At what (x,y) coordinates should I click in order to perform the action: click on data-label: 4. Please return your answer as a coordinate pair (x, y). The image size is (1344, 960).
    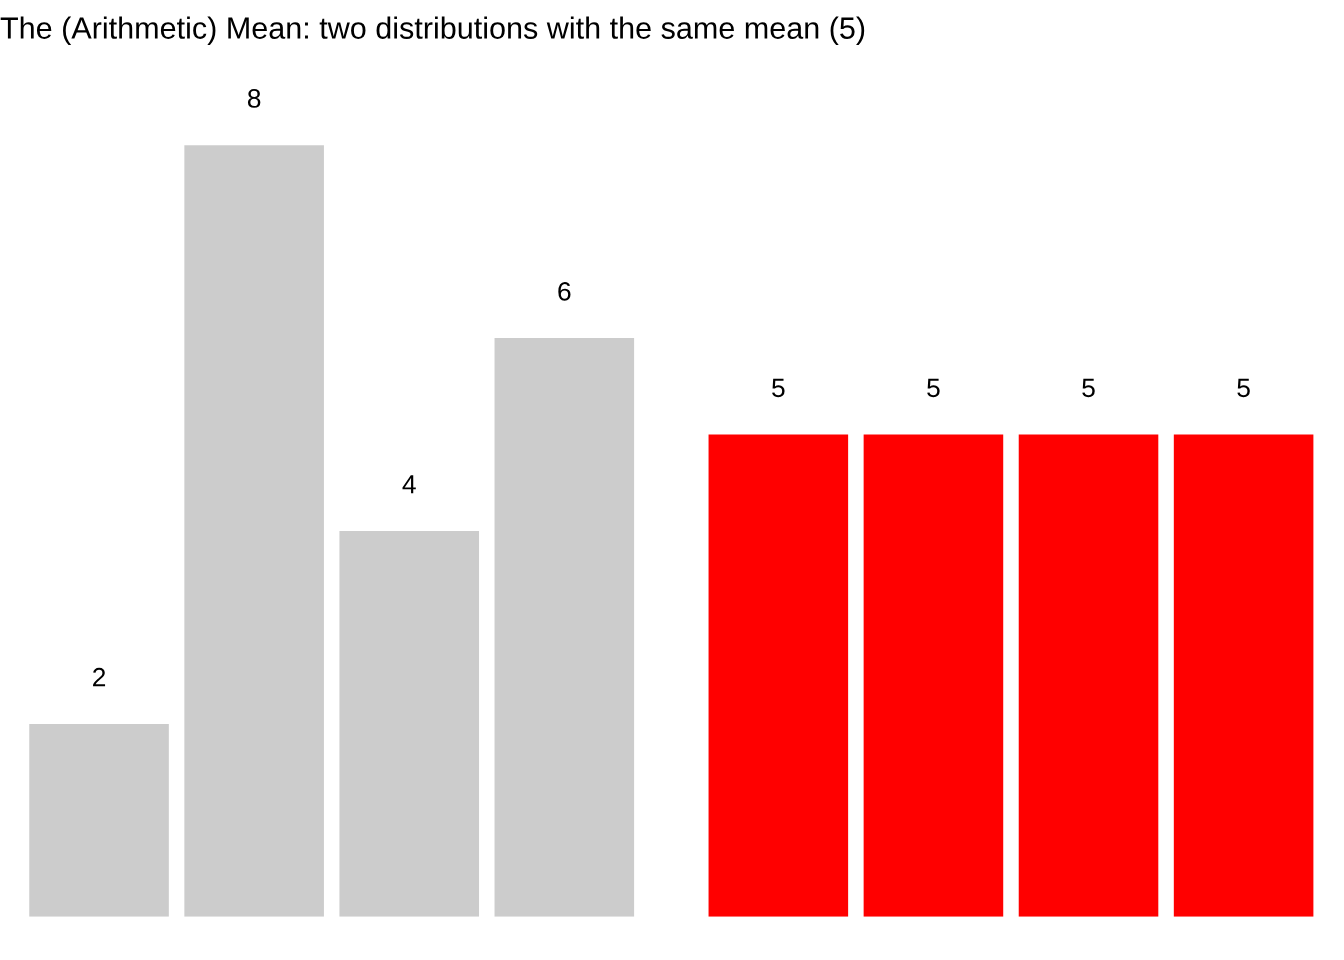
    Looking at the image, I should click on (409, 484).